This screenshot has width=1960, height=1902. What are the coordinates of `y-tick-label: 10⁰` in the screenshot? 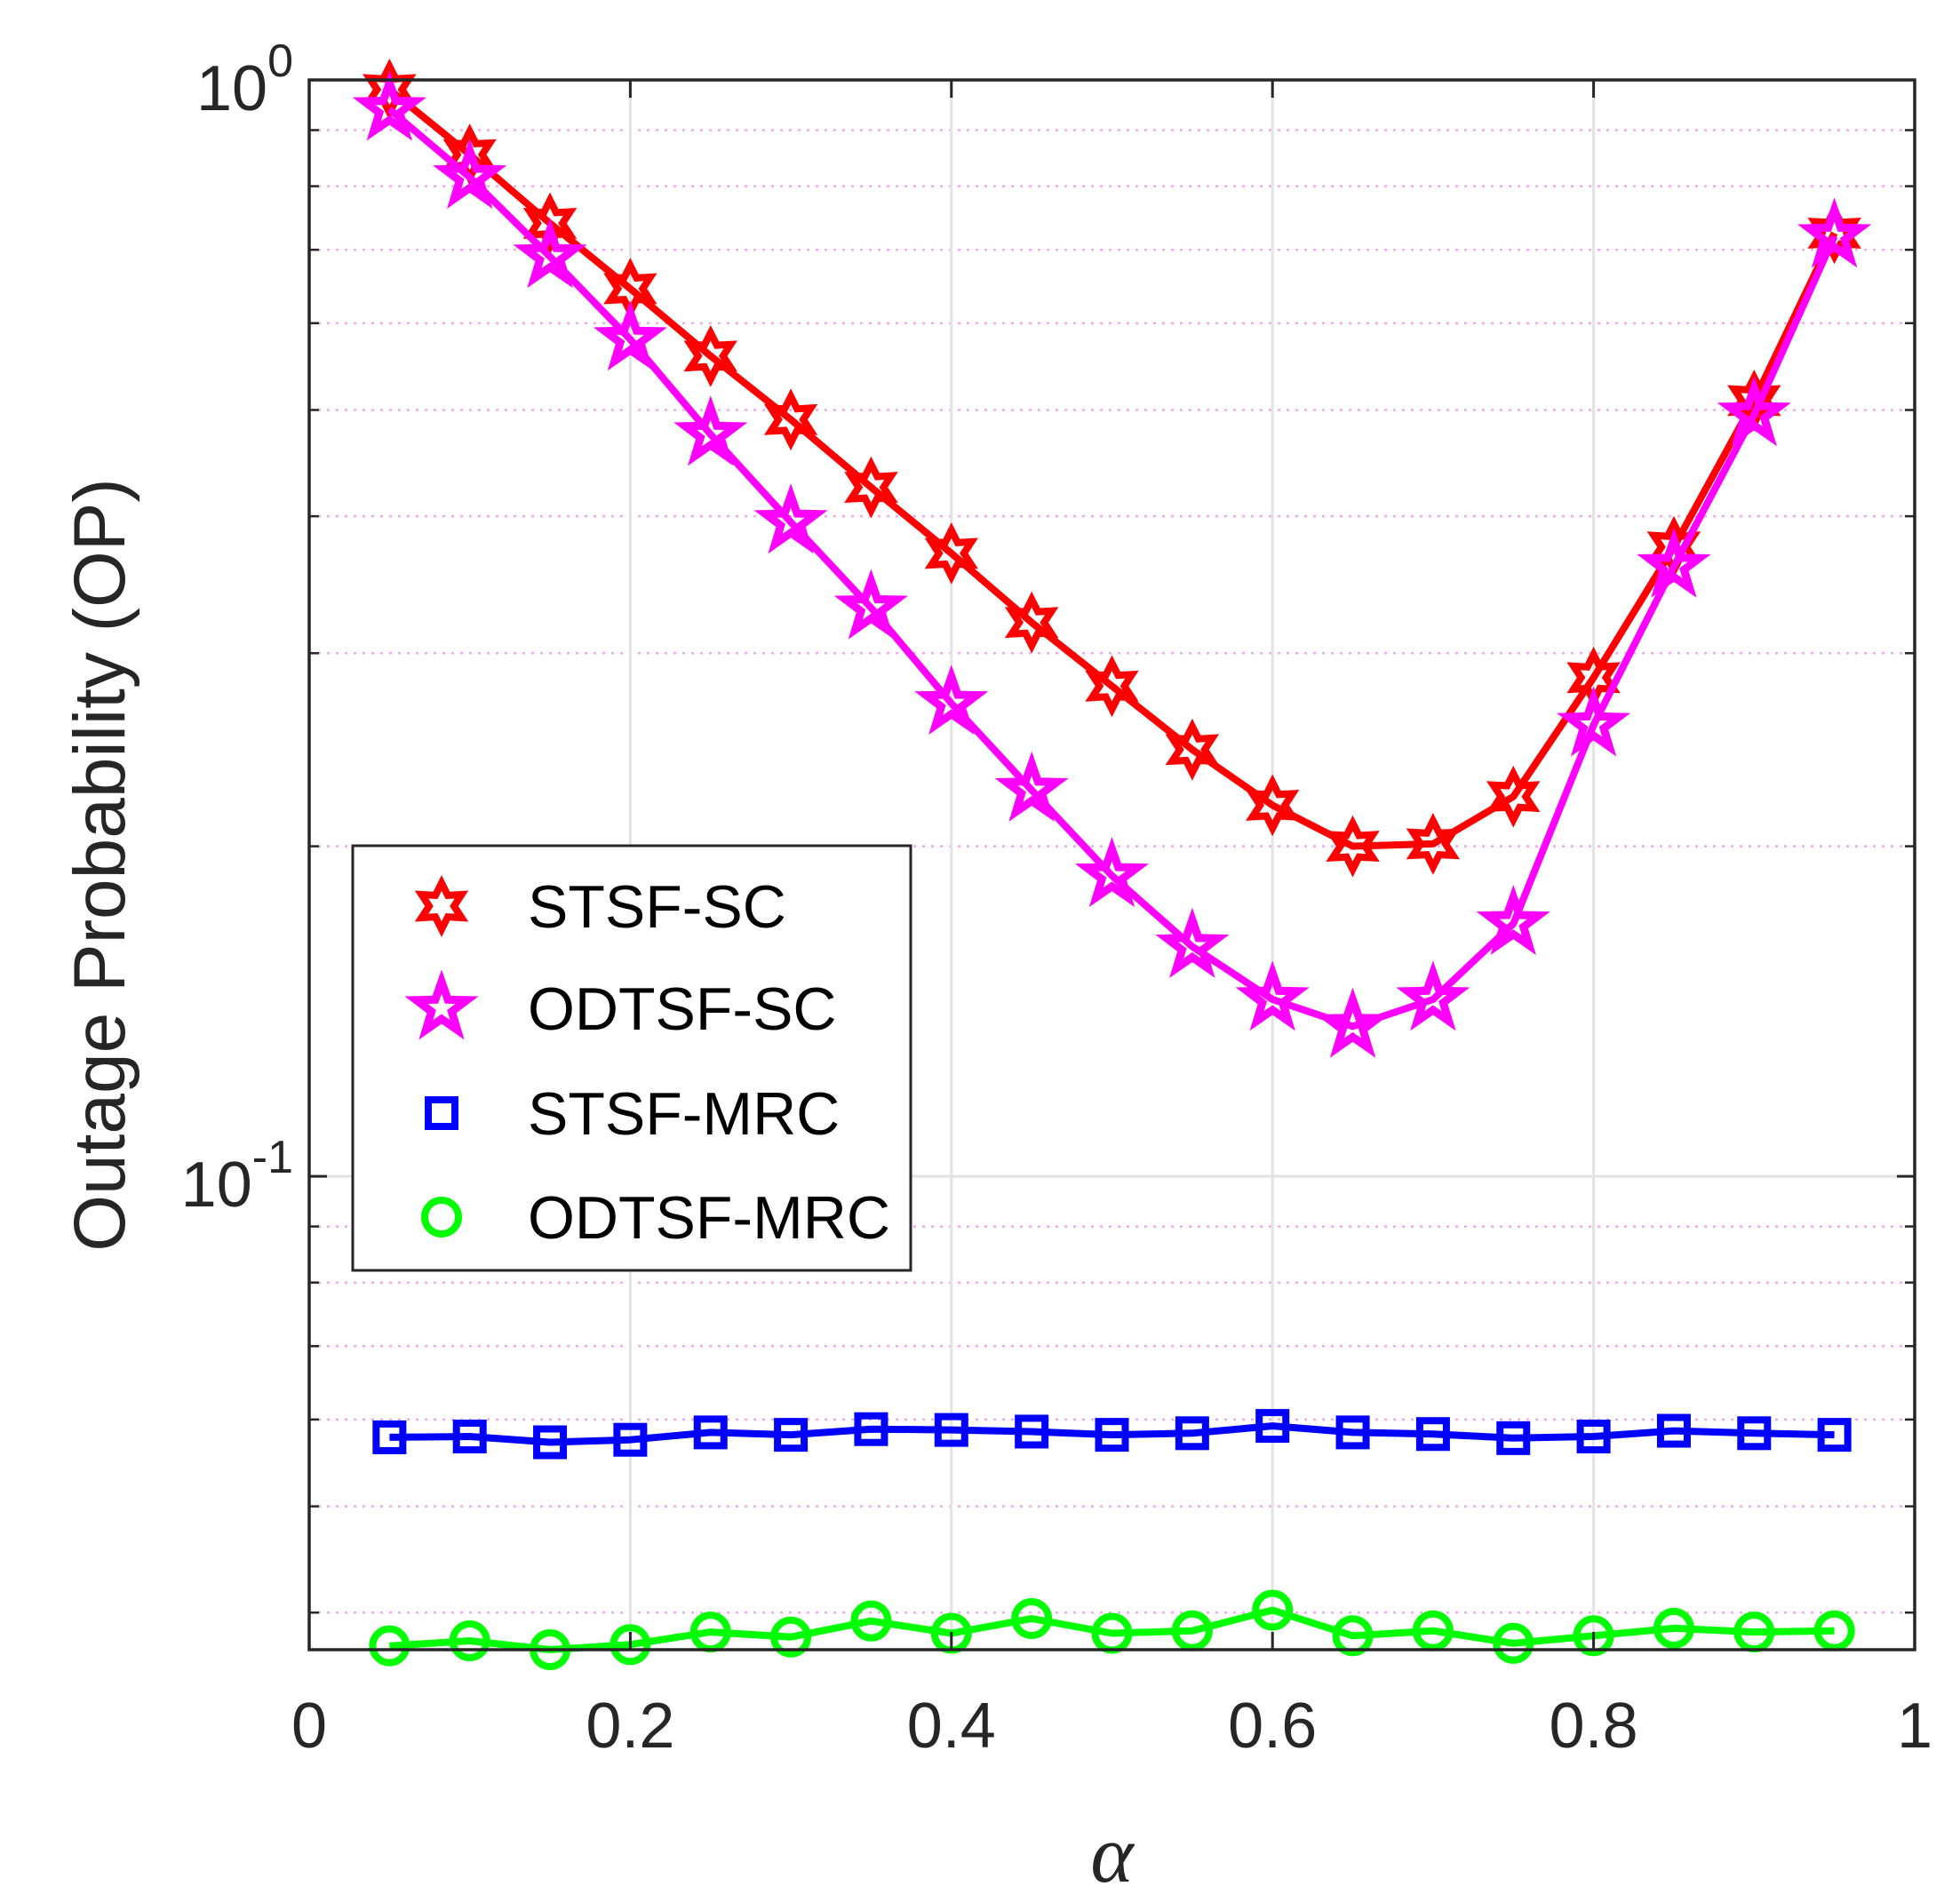 It's located at (245, 80).